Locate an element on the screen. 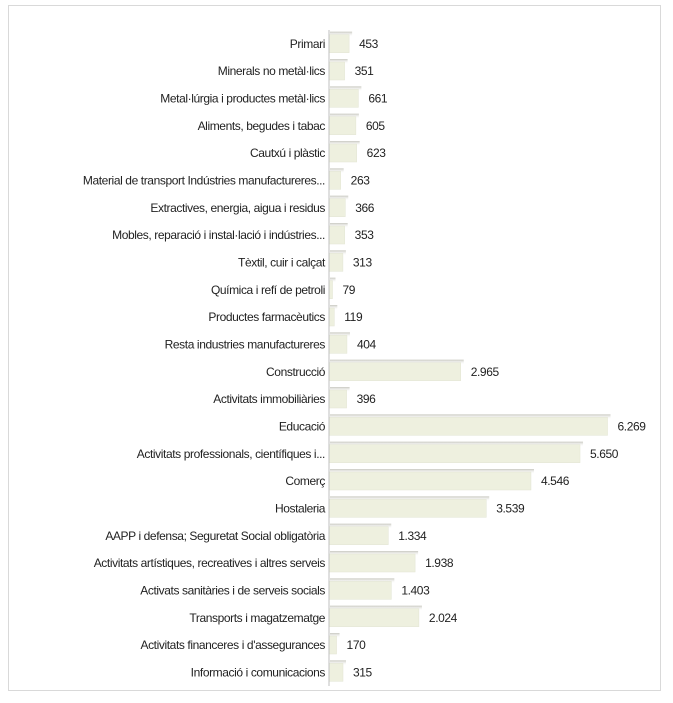 The height and width of the screenshot is (703, 673). category-label: Productes farmacèutics is located at coordinates (266, 317).